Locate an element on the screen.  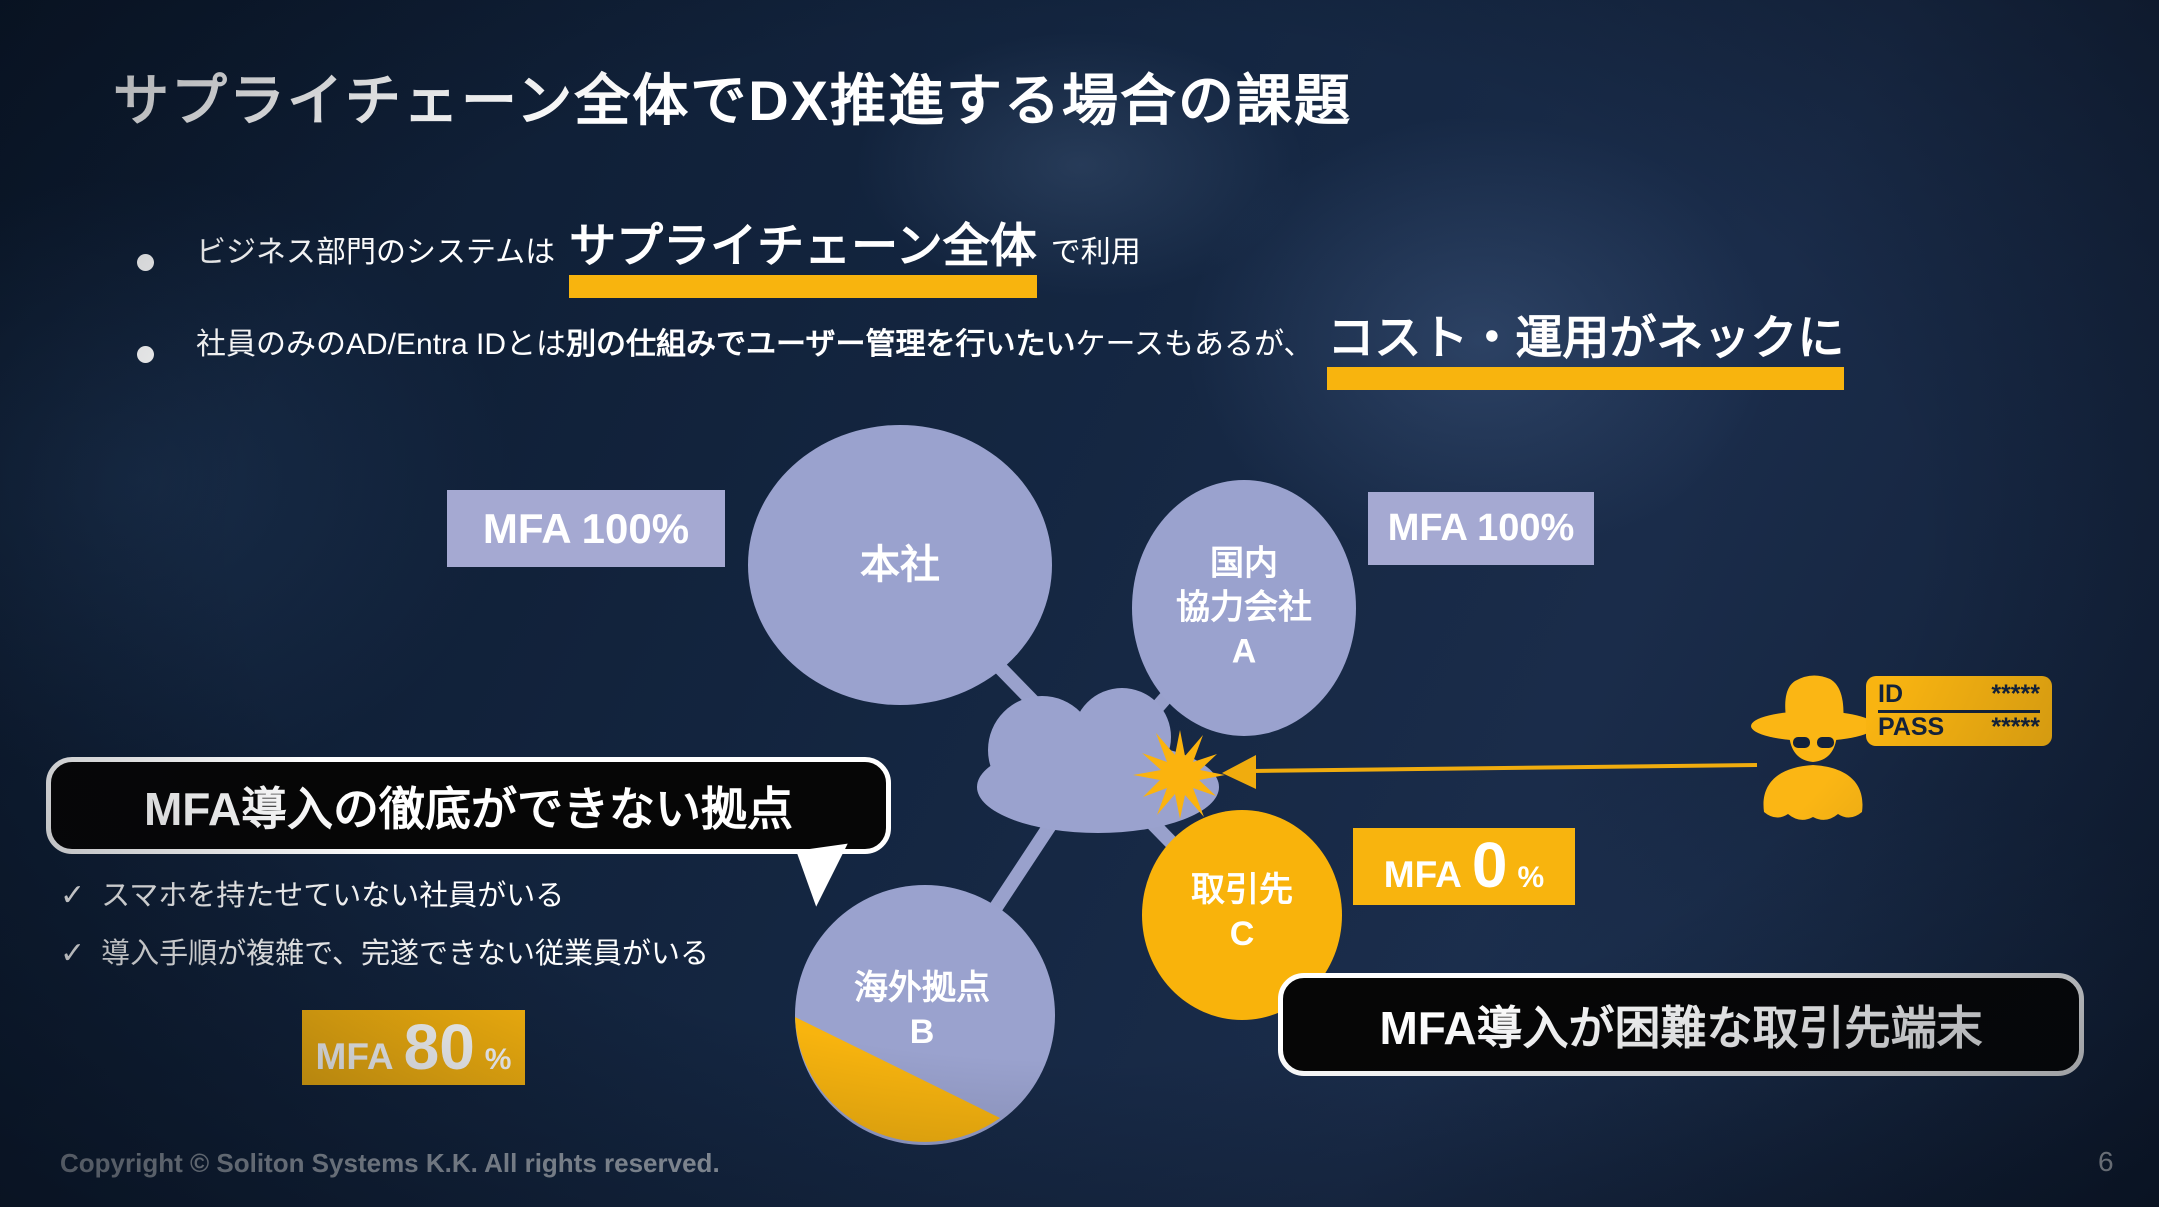
mfa-c-prefix: MFA is located at coordinates (1422, 874).